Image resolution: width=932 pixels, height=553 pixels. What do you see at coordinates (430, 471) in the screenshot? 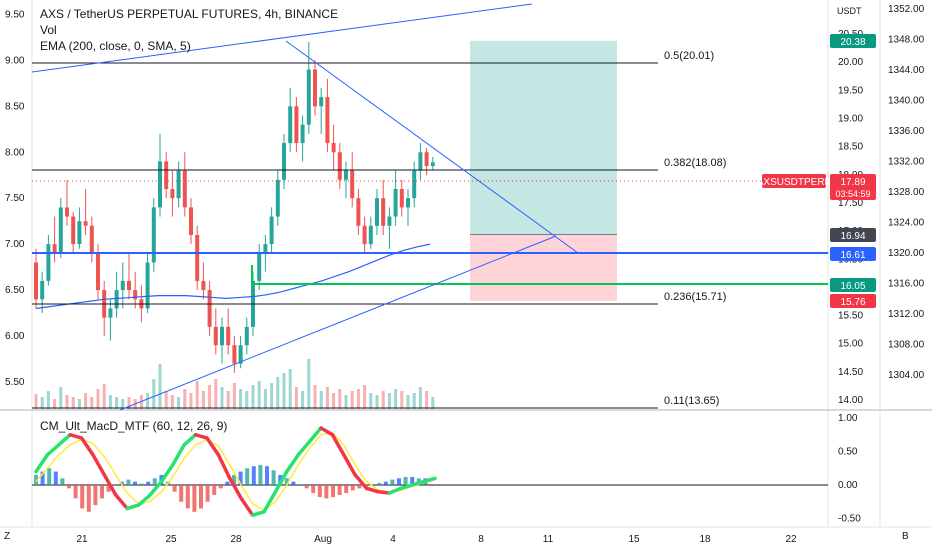
I see `macd-pane` at bounding box center [430, 471].